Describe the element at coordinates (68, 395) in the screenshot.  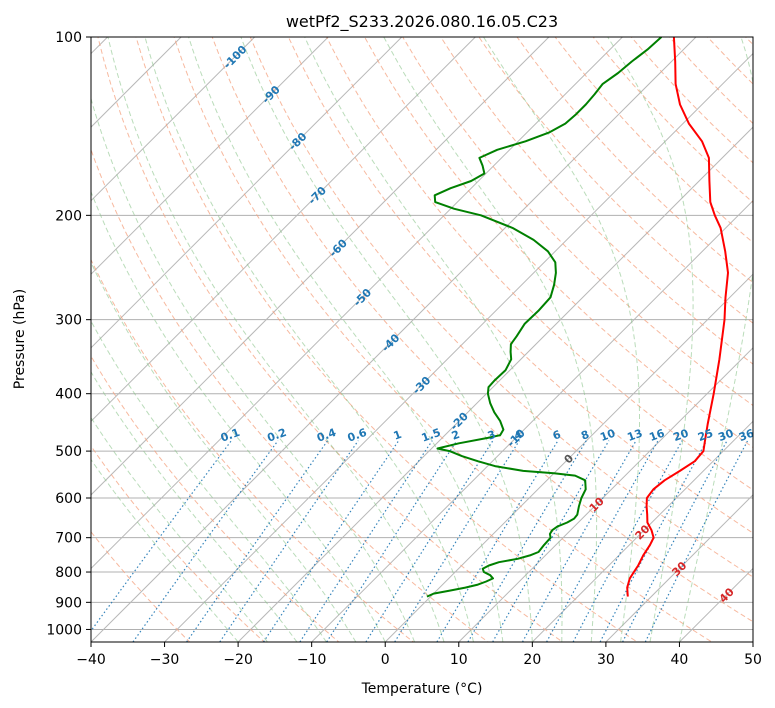
I see `y-tick-label: 400` at that location.